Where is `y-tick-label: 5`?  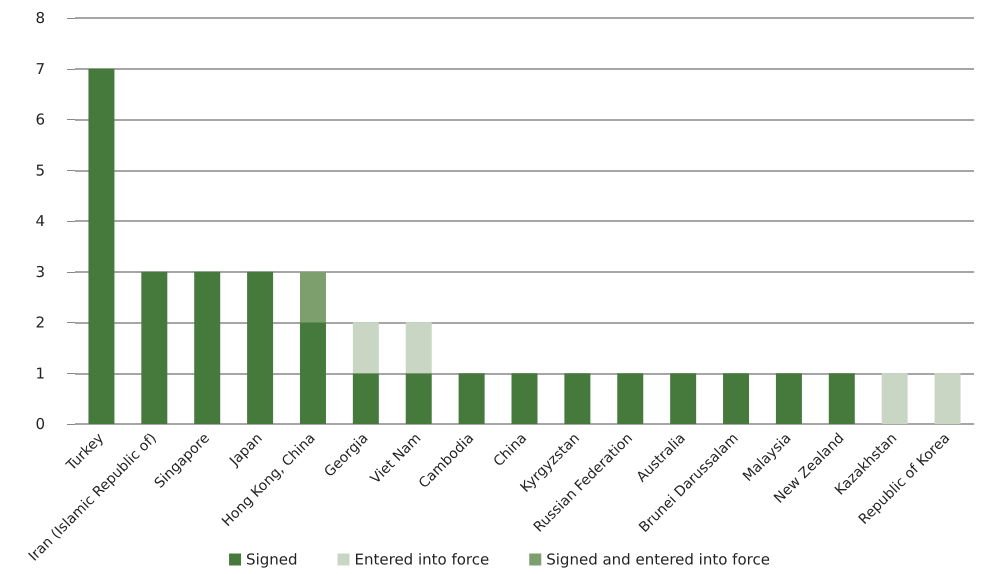
y-tick-label: 5 is located at coordinates (40, 170).